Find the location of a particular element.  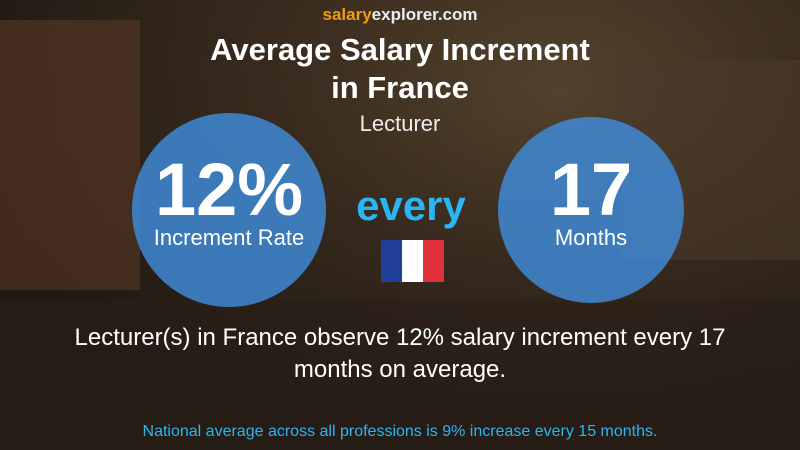

subtitle: Lecturer is located at coordinates (400, 123).